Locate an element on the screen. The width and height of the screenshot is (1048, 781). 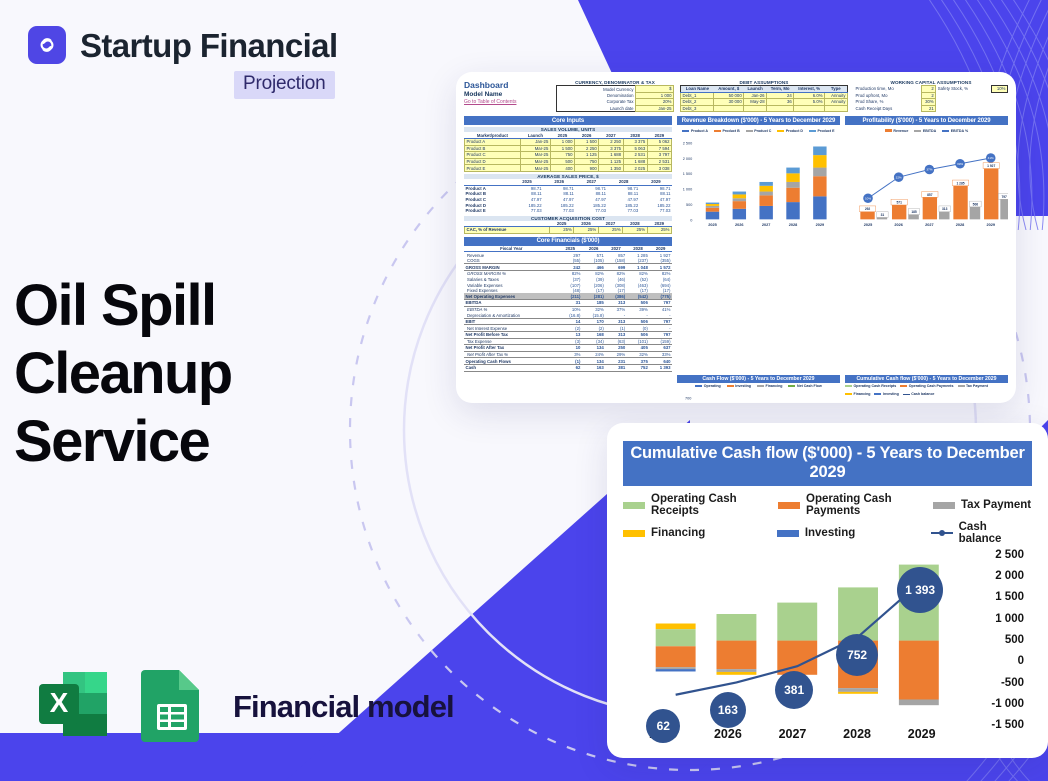
row-value: - is located at coordinates (670, 315).